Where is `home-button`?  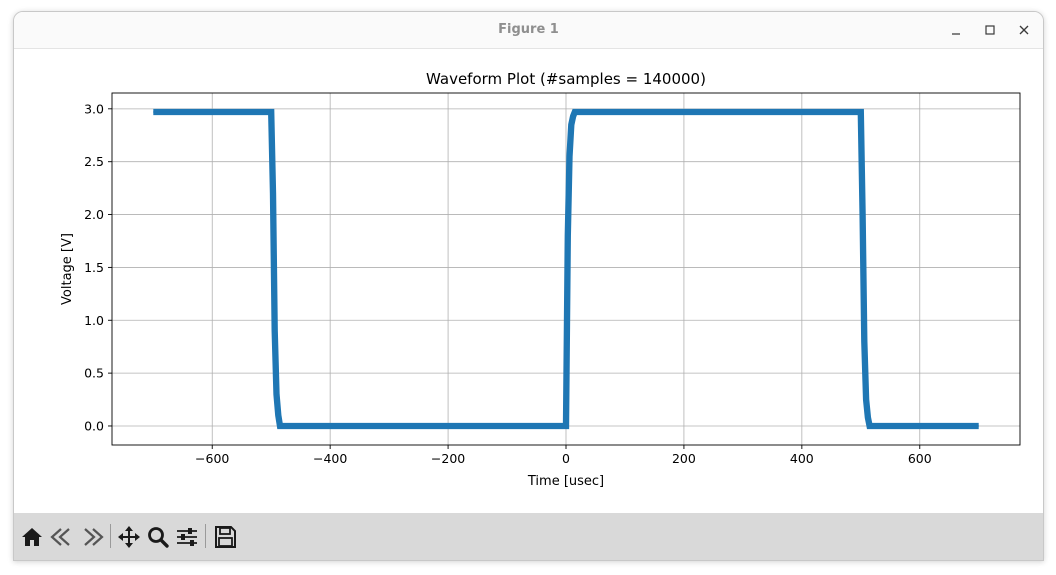
home-button is located at coordinates (32, 537).